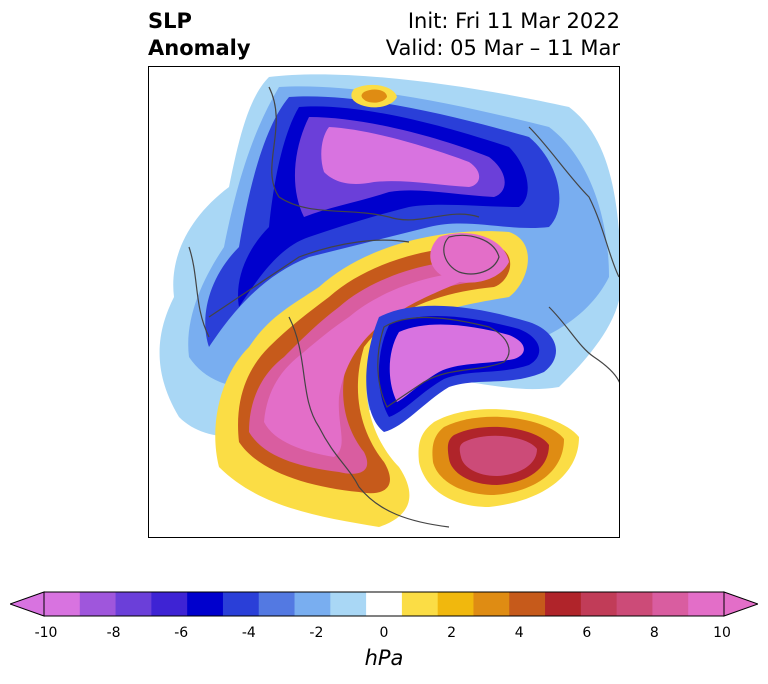 This screenshot has height=684, width=768. What do you see at coordinates (740, 604) in the screenshot?
I see `colorbar-extend-high` at bounding box center [740, 604].